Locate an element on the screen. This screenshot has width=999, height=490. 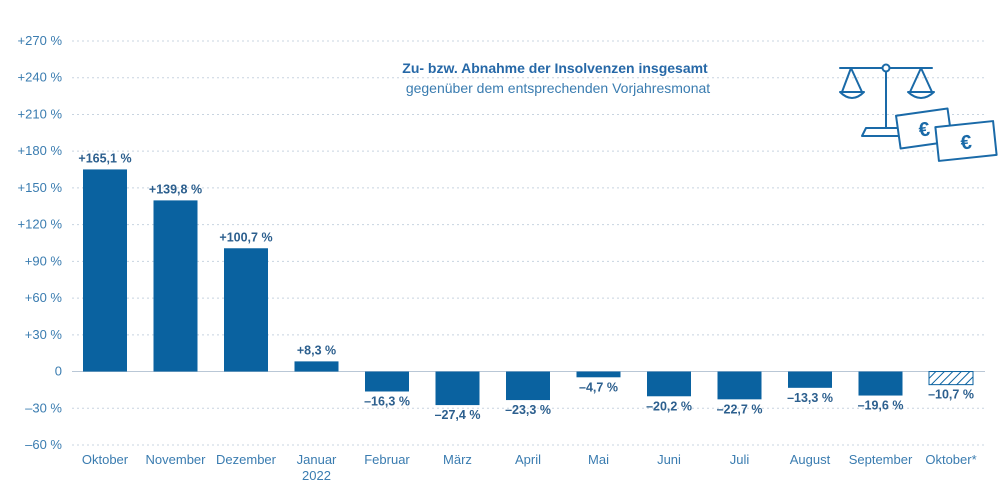
data-label: –22,7 % is located at coordinates (740, 409).